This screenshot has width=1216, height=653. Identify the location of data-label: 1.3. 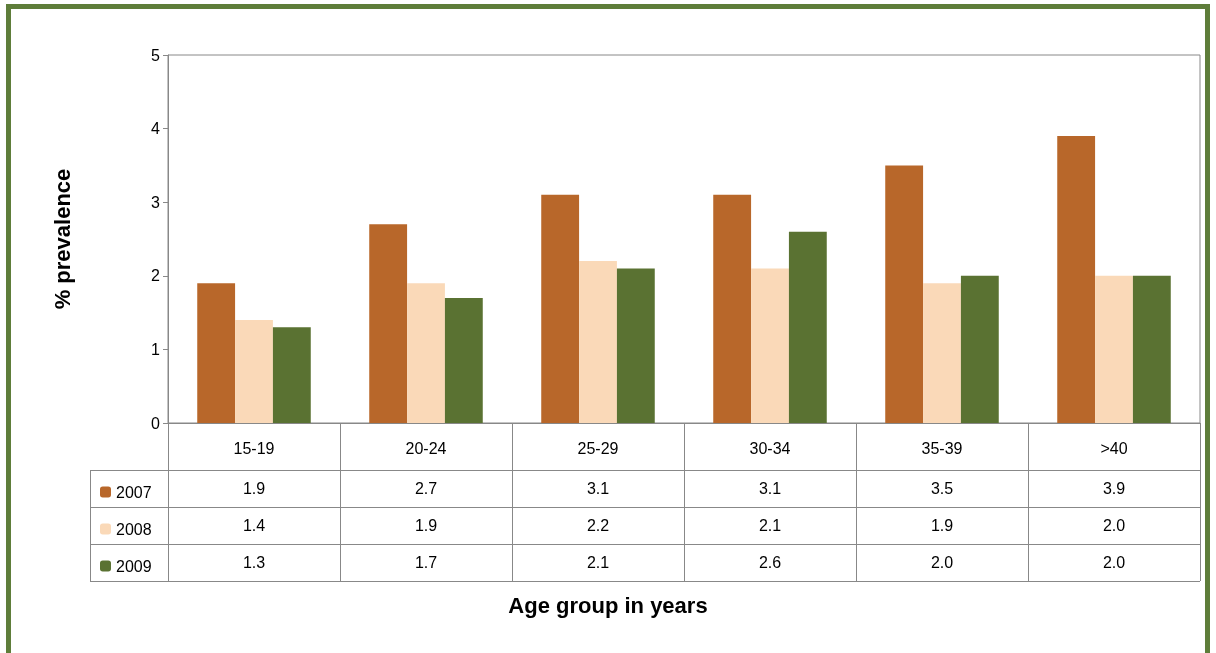
(254, 563).